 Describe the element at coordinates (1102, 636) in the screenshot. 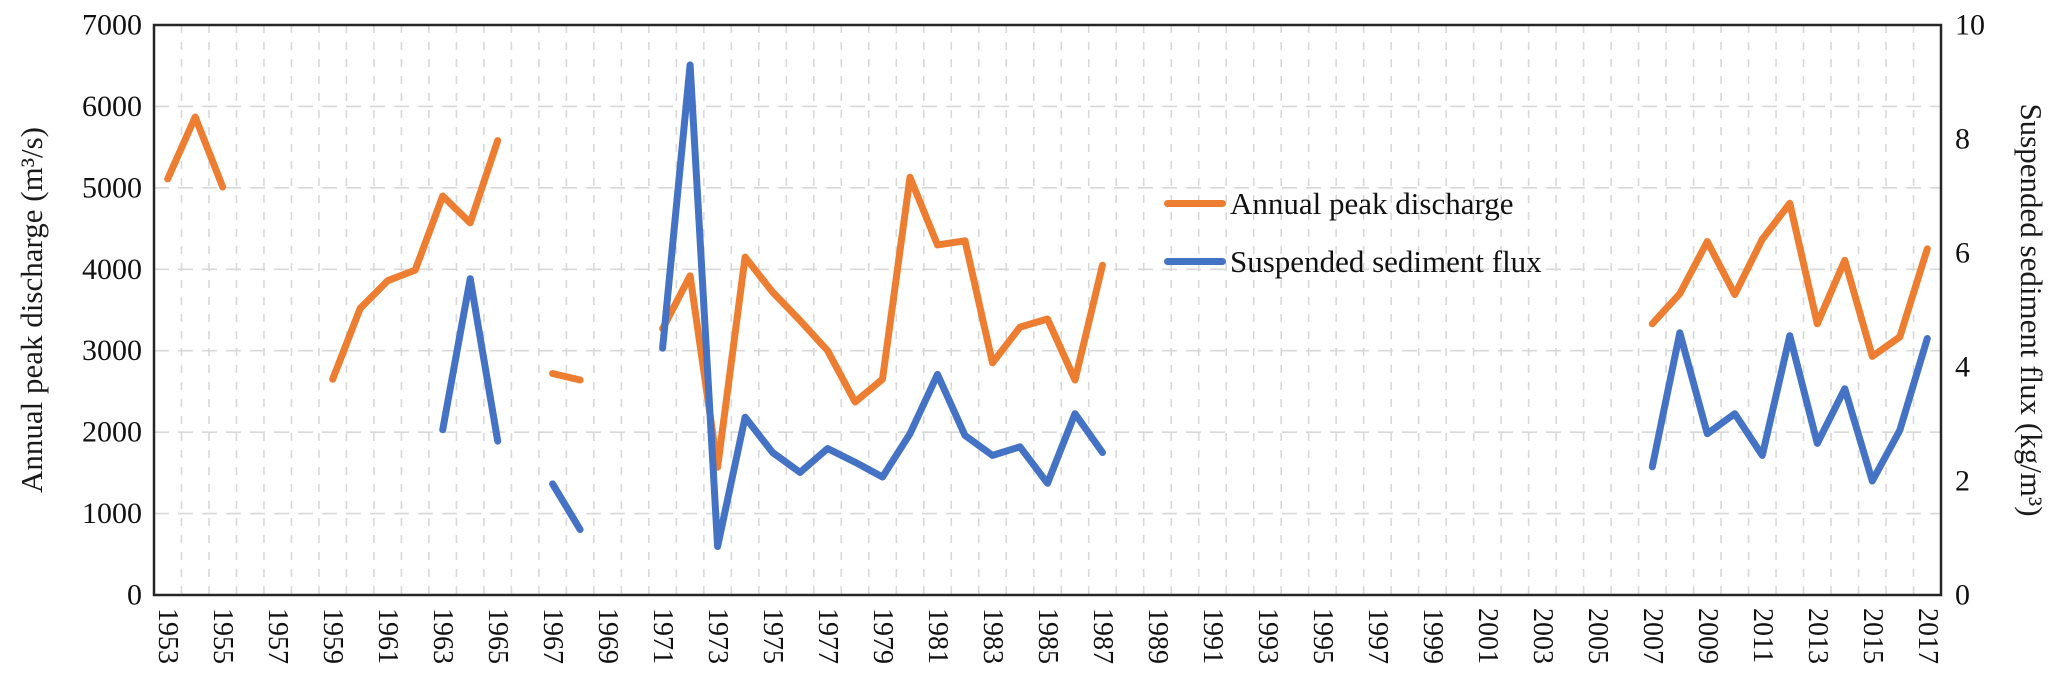

I see `x-axis-tick-label: 1987` at that location.